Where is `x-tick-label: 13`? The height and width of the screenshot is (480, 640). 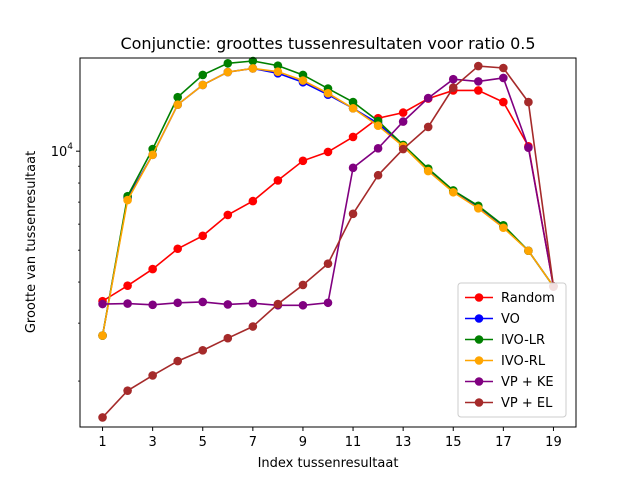
x-tick-label: 13 is located at coordinates (403, 442).